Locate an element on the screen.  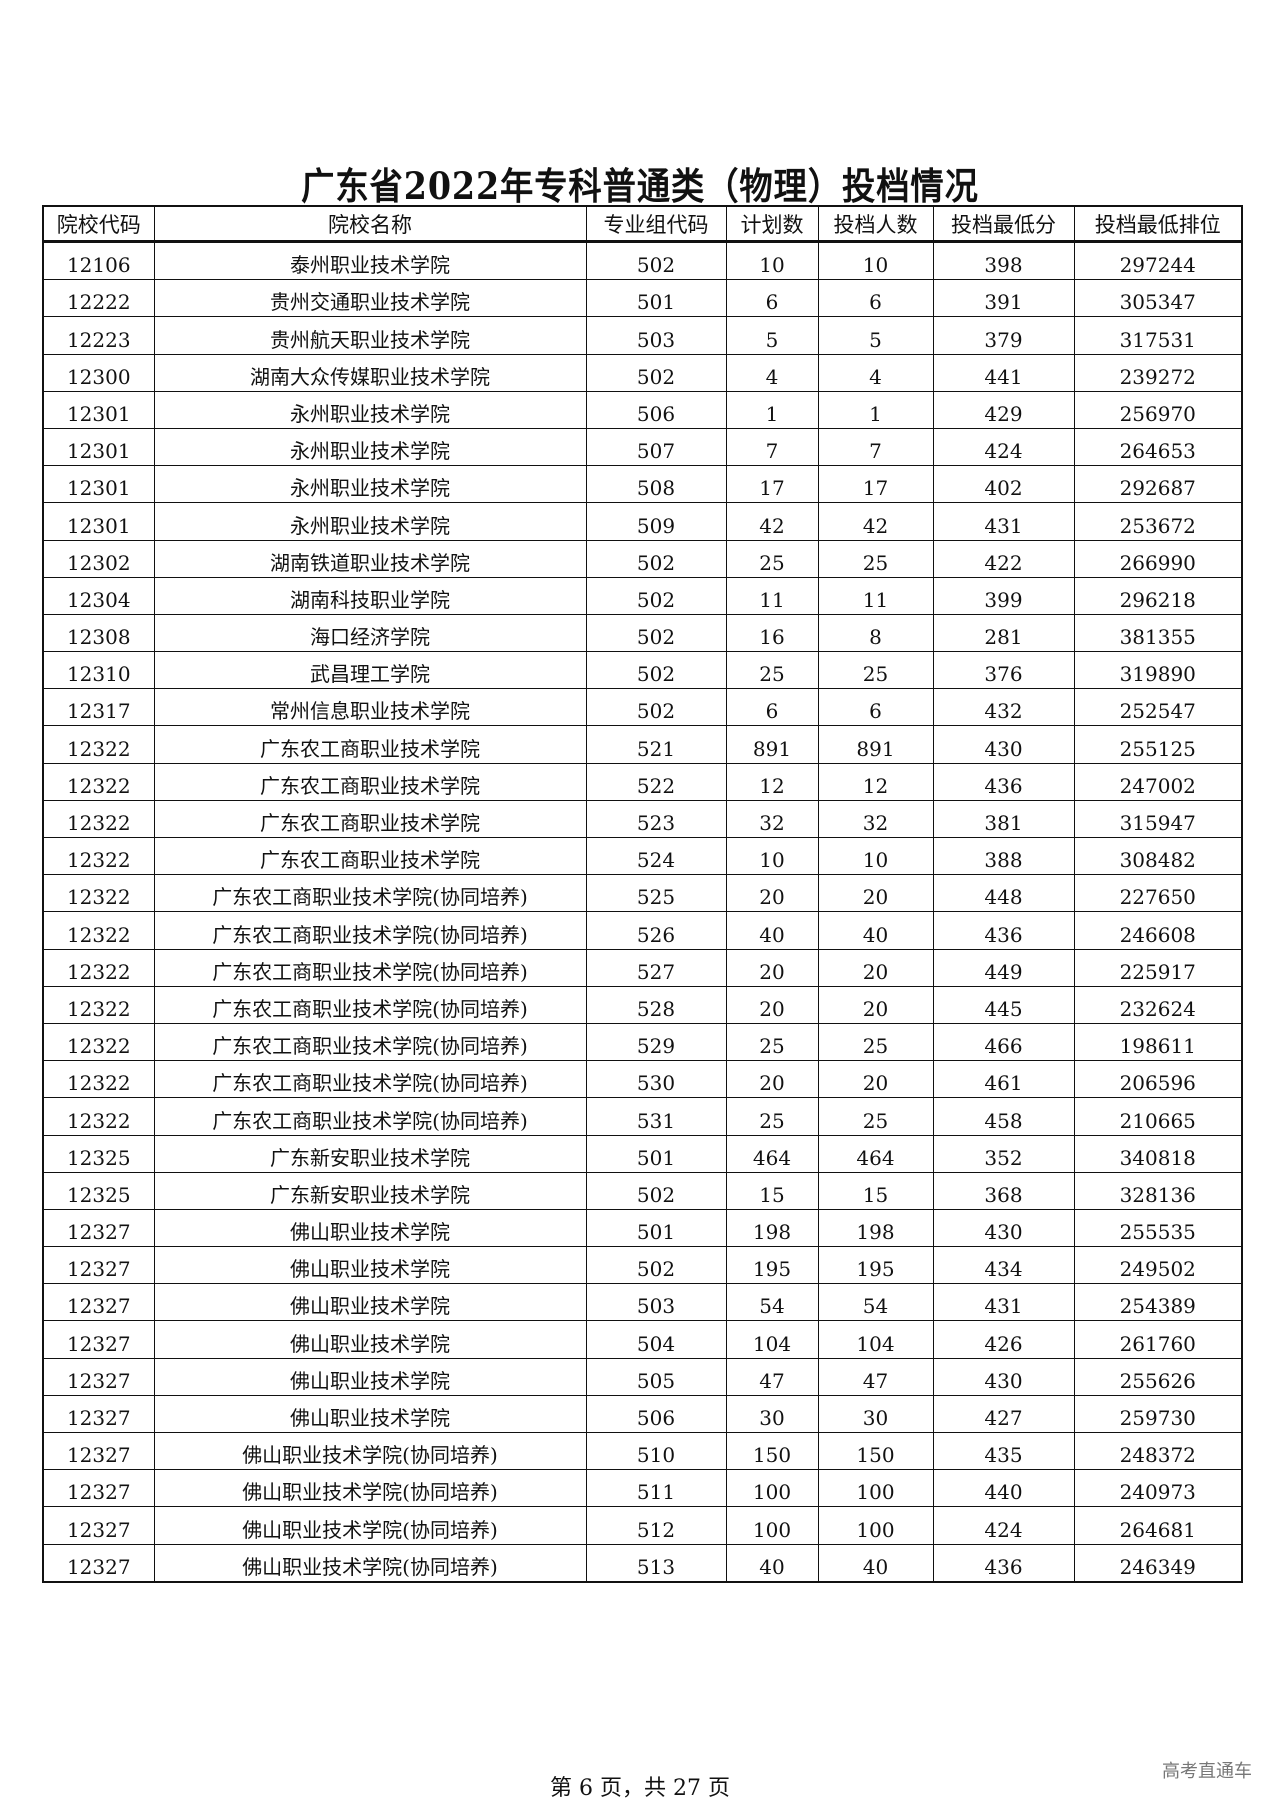
cell-min-score: 422 is located at coordinates (1003, 558).